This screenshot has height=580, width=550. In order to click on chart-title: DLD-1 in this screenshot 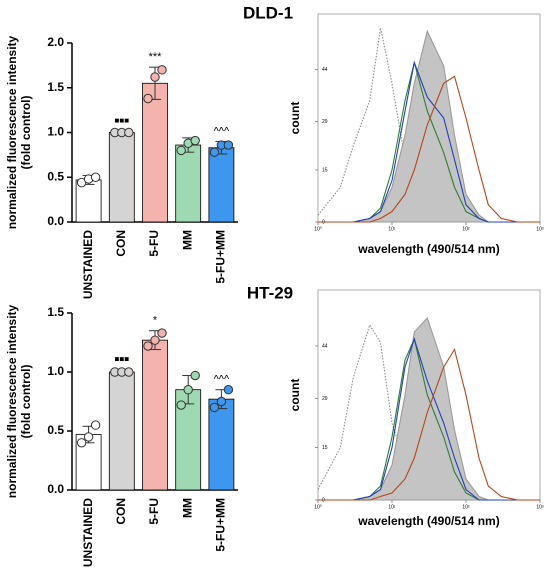, I will do `click(268, 12)`.